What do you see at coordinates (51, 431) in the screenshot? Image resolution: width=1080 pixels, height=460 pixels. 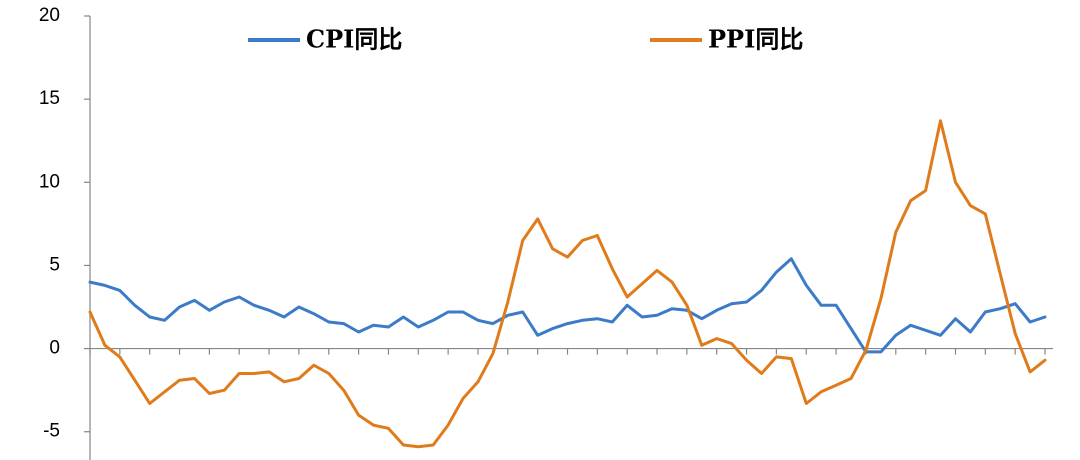 I see `y-tick-label: -5` at bounding box center [51, 431].